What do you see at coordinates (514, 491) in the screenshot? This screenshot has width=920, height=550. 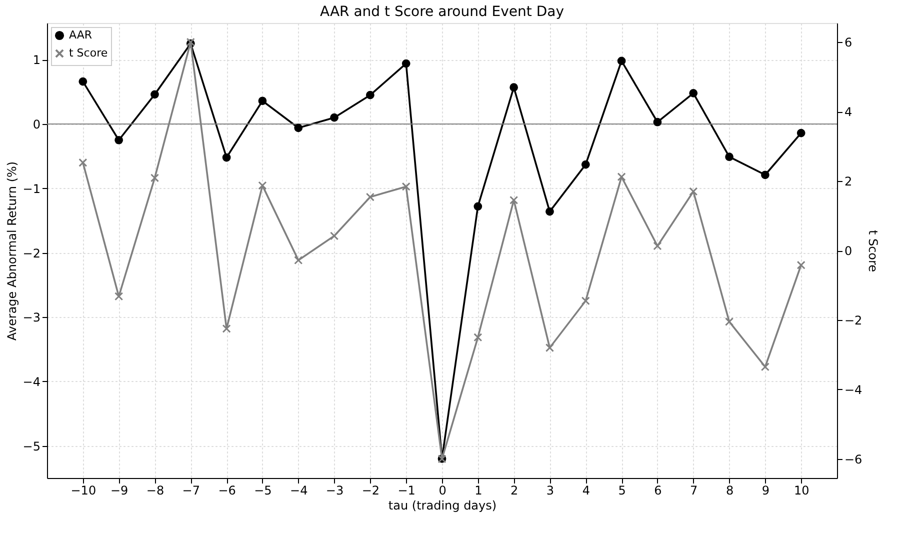 I see `x-tick-label: 2` at bounding box center [514, 491].